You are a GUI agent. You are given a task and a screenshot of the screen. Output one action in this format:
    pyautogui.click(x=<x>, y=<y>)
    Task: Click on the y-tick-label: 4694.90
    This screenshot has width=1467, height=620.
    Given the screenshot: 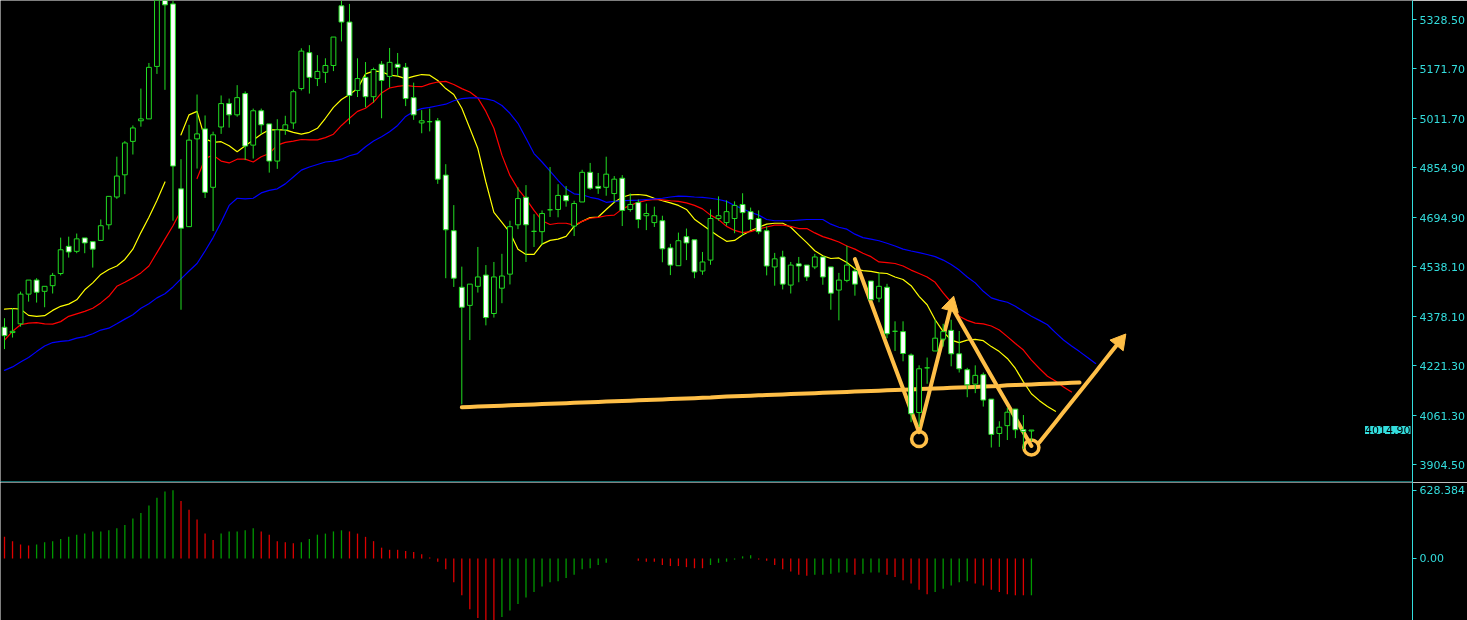 What is the action you would take?
    pyautogui.click(x=1442, y=218)
    